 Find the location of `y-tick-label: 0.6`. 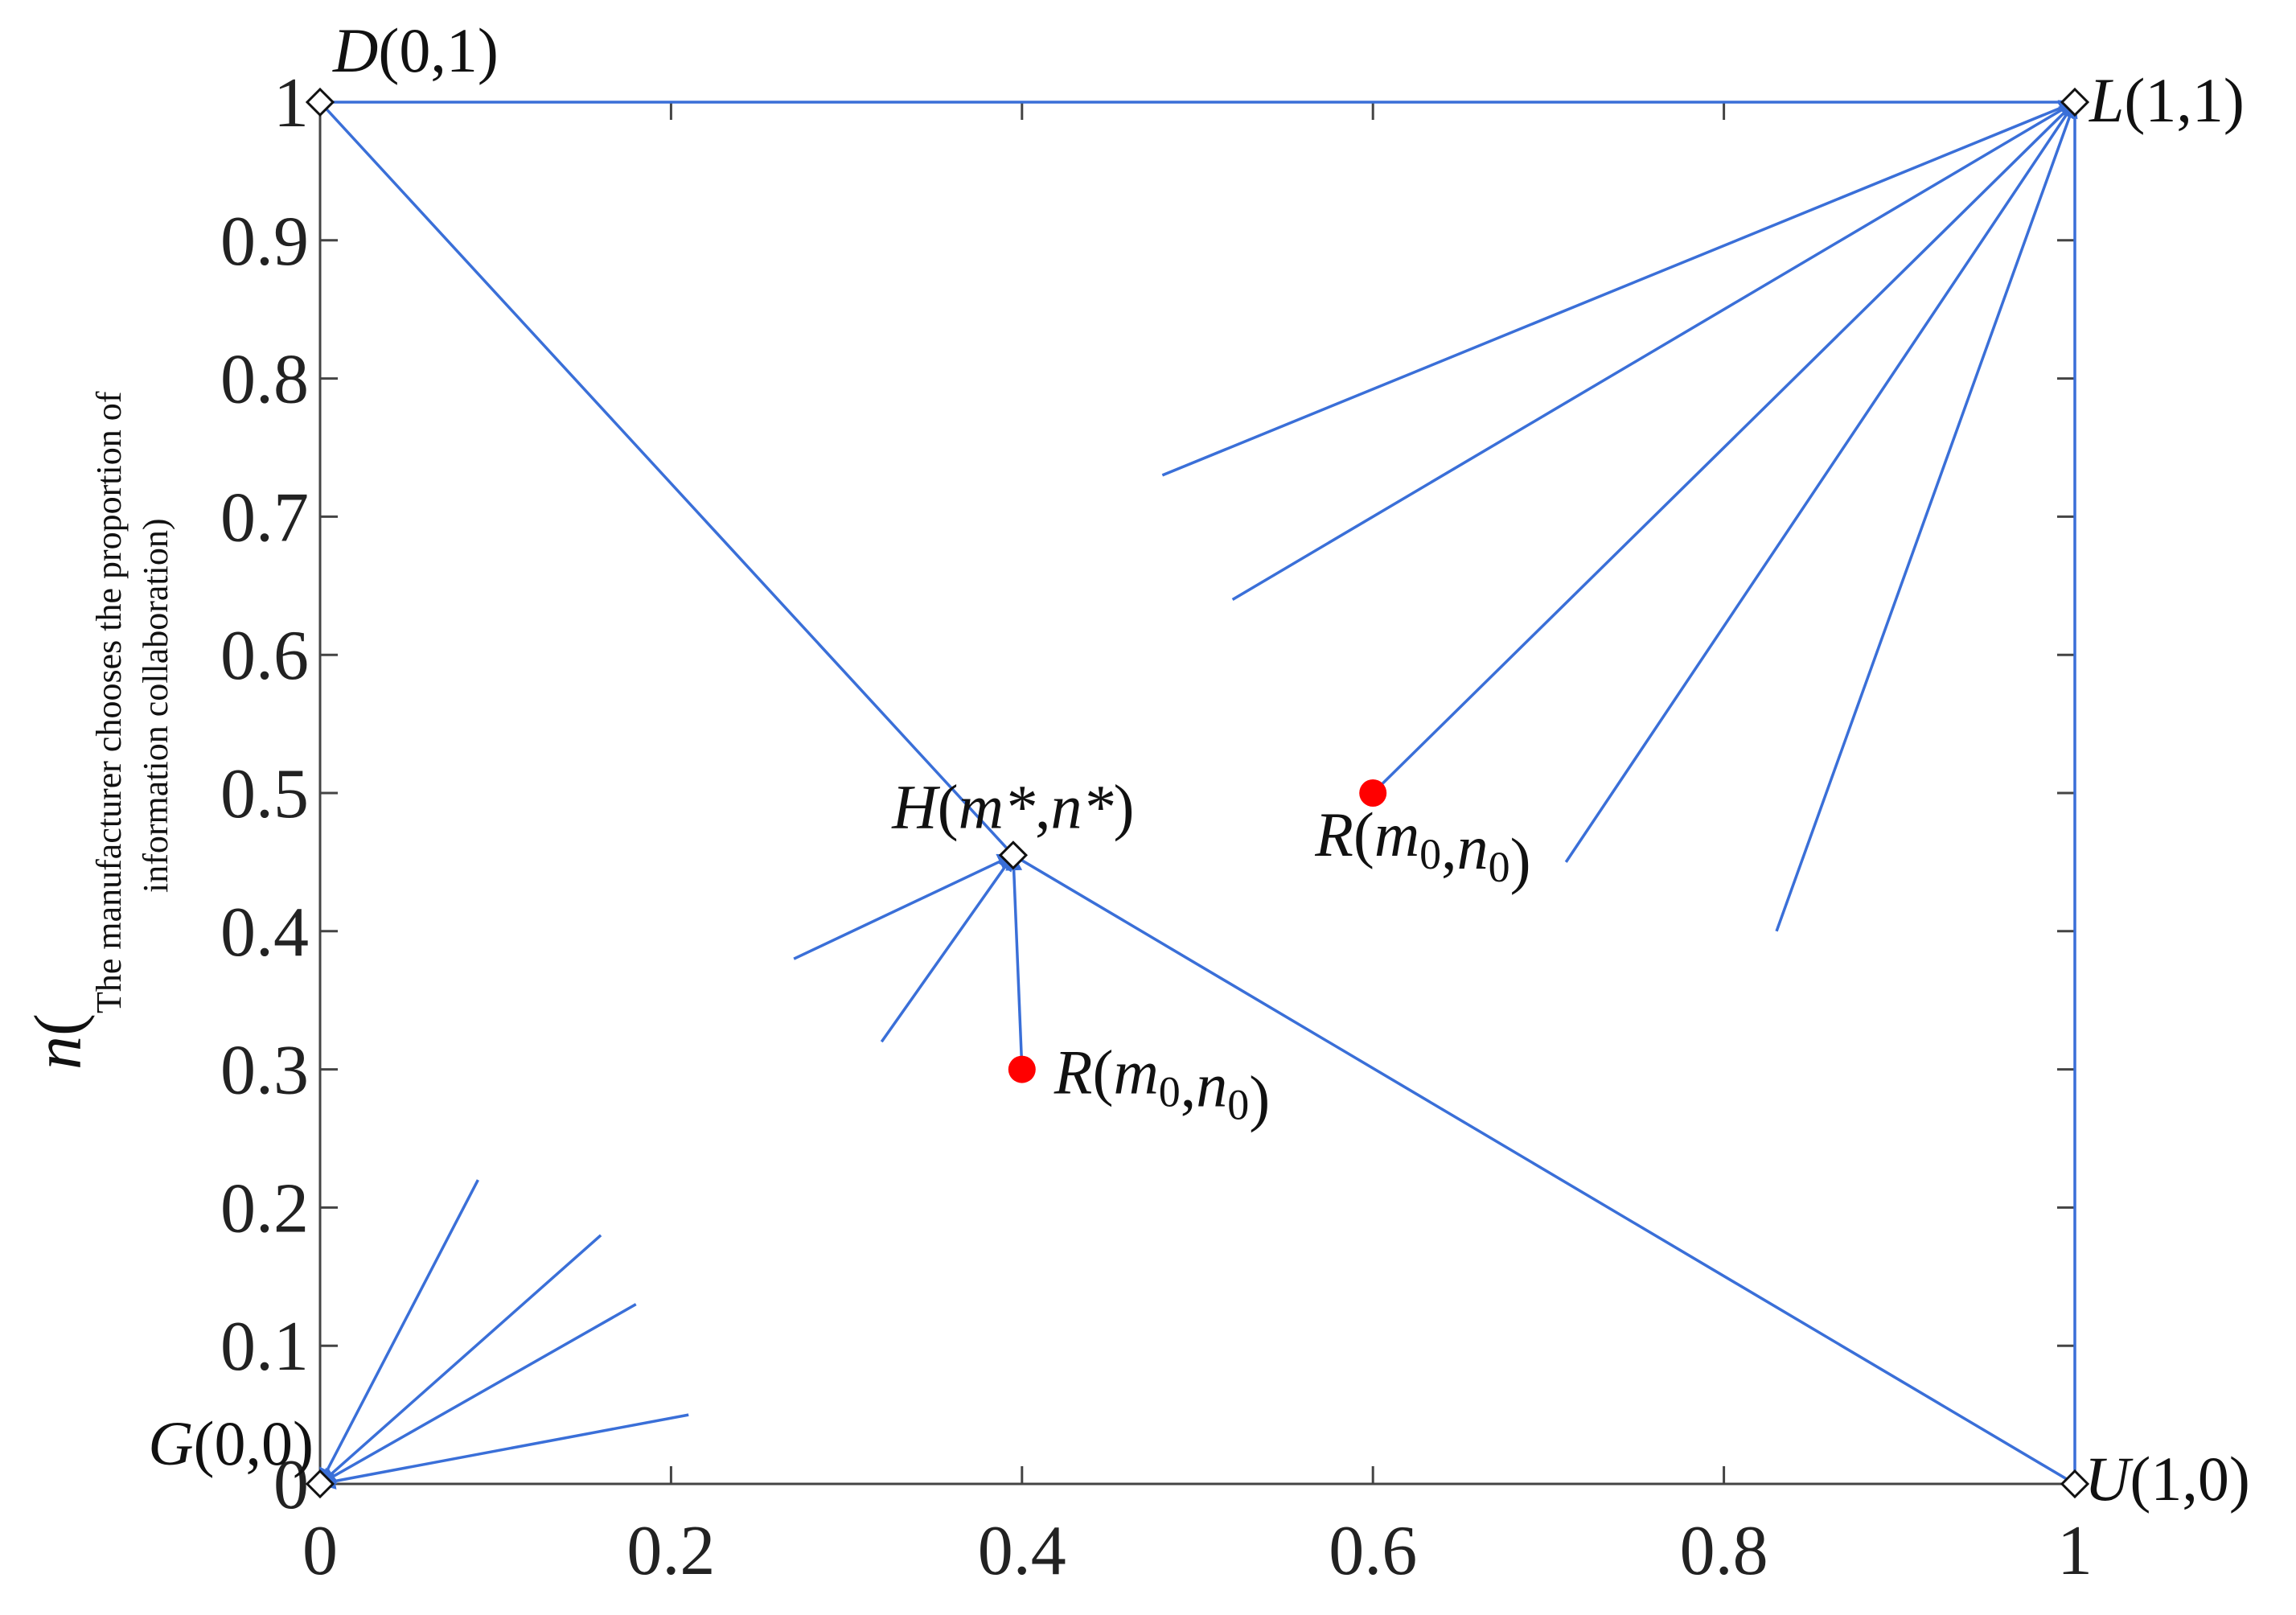

y-tick-label: 0.6 is located at coordinates (264, 656).